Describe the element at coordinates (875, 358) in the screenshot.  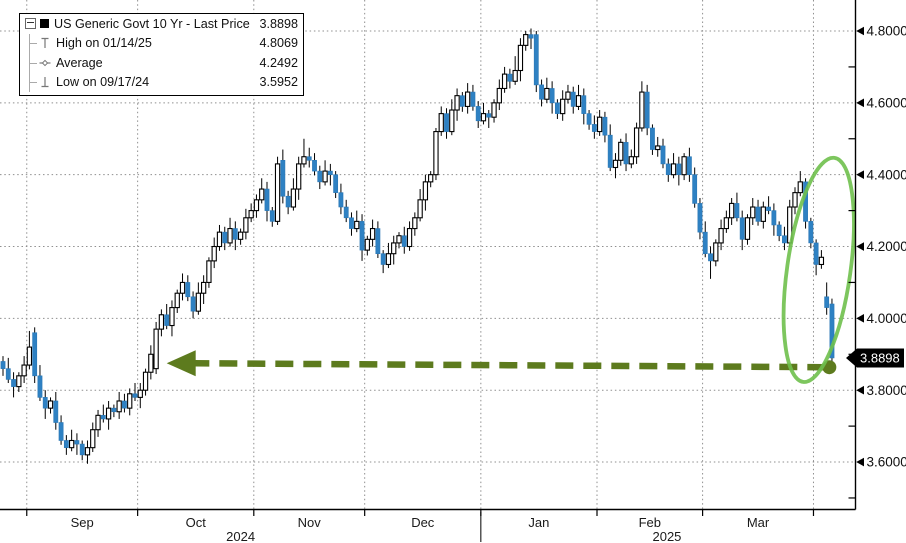
I see `last-price-tag-shape` at that location.